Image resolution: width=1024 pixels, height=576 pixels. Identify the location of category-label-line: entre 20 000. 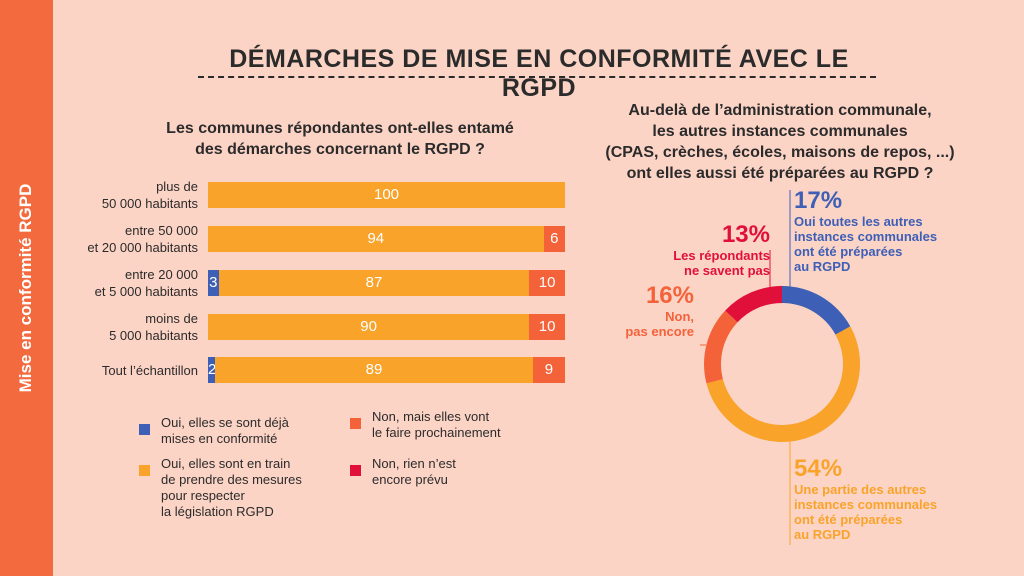
(161, 274).